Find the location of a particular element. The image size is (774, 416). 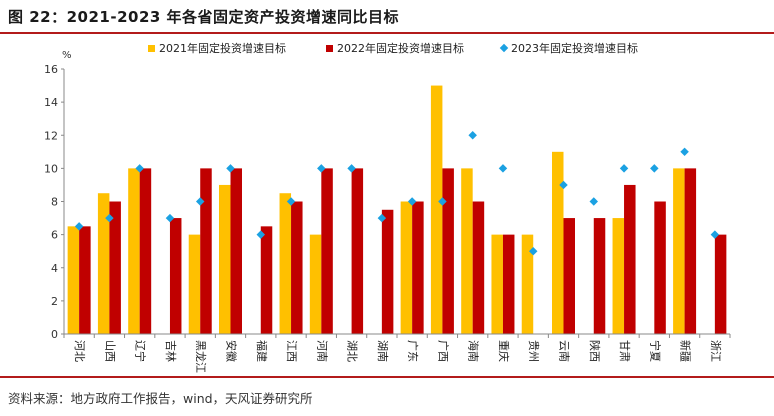

chart-legend: 2021年固定投资增速目标 2022年固定投资增速目标 2023年固定投资增速目标 is located at coordinates (393, 48).